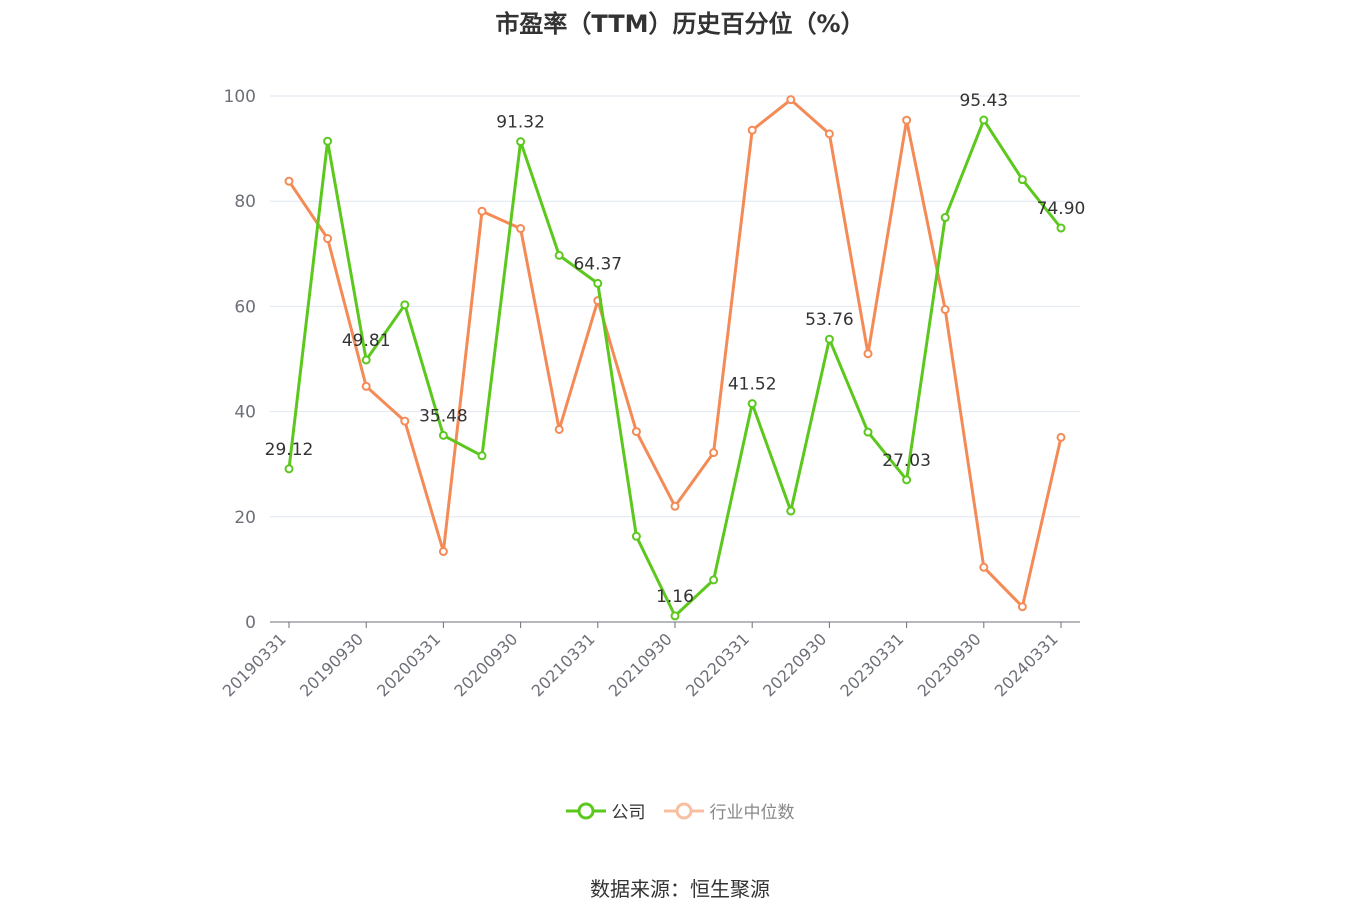  What do you see at coordinates (597, 264) in the screenshot?
I see `data-label: 64.37` at bounding box center [597, 264].